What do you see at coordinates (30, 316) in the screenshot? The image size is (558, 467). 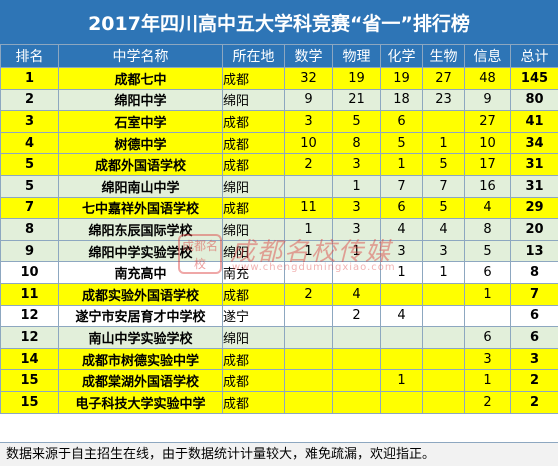 I see `rank-cell: 12` at bounding box center [30, 316].